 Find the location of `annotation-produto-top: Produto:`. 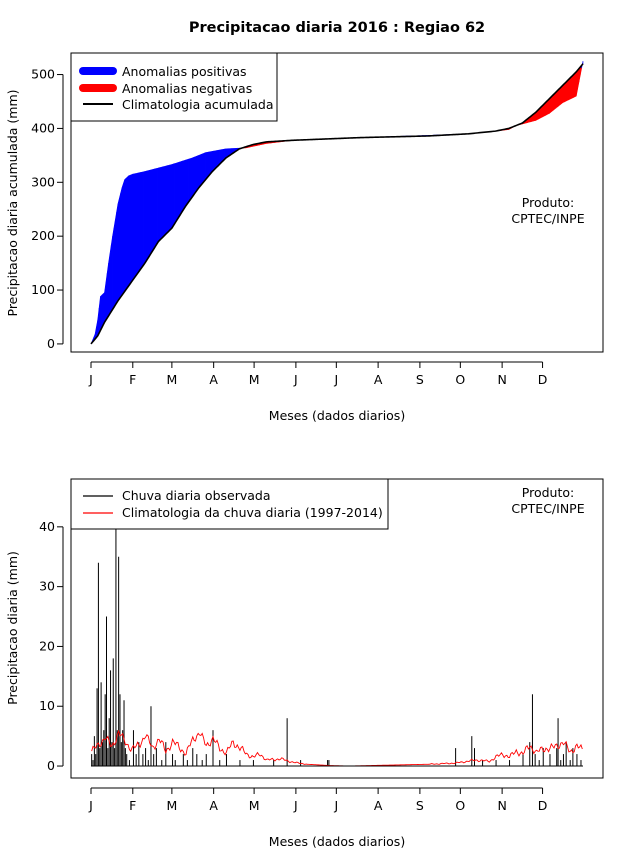

annotation-produto-top: Produto: is located at coordinates (548, 202).